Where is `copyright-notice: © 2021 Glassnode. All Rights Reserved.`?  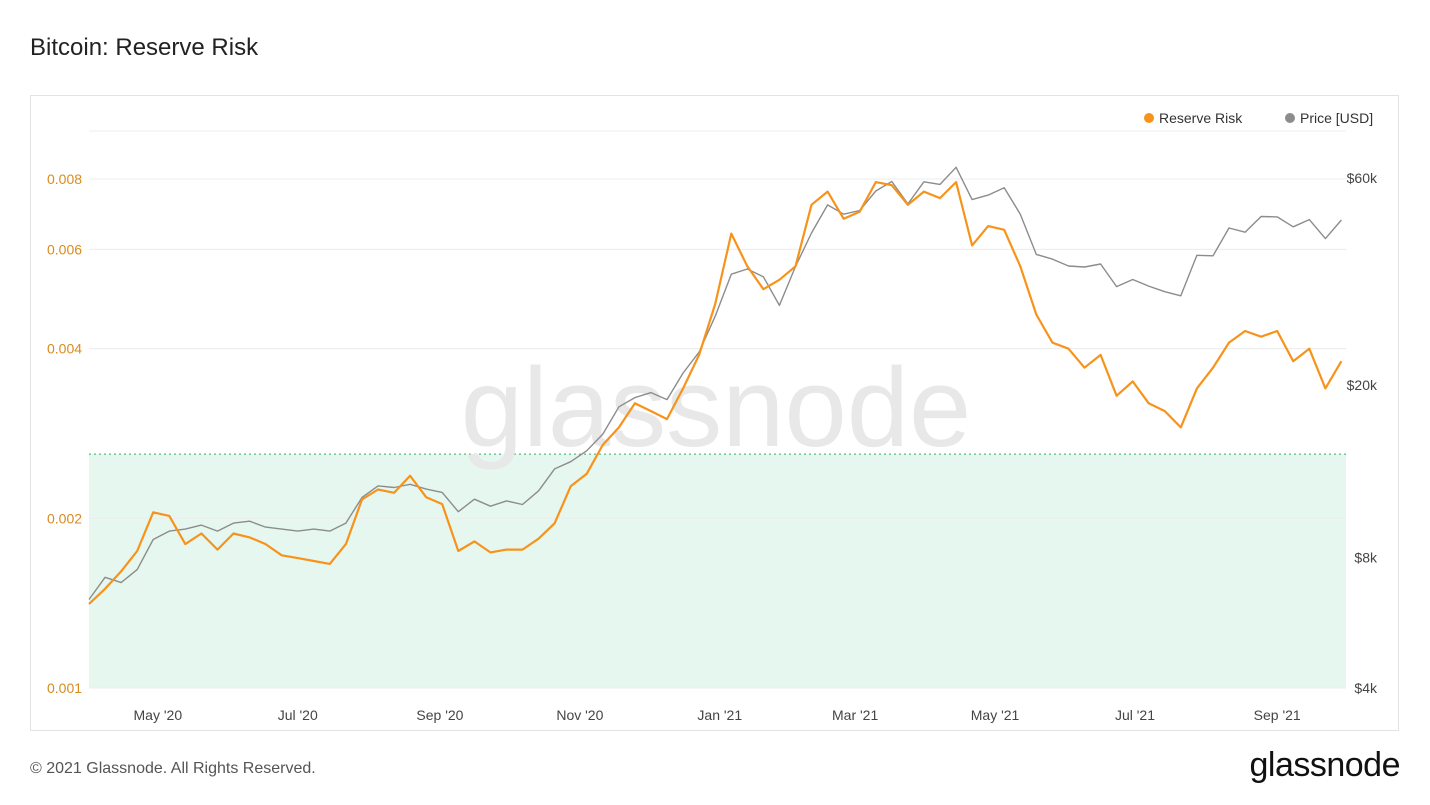
copyright-notice: © 2021 Glassnode. All Rights Reserved. is located at coordinates (173, 768).